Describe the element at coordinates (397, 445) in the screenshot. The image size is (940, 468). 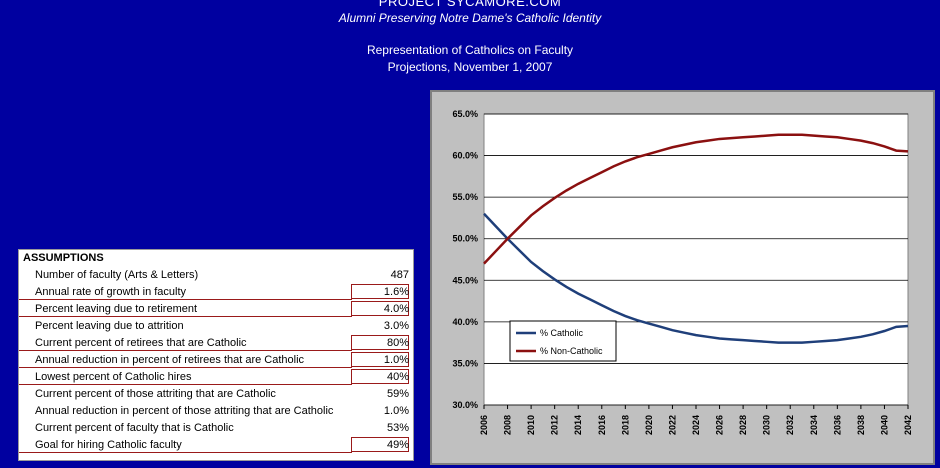
I see `assumption-value: 49%` at that location.